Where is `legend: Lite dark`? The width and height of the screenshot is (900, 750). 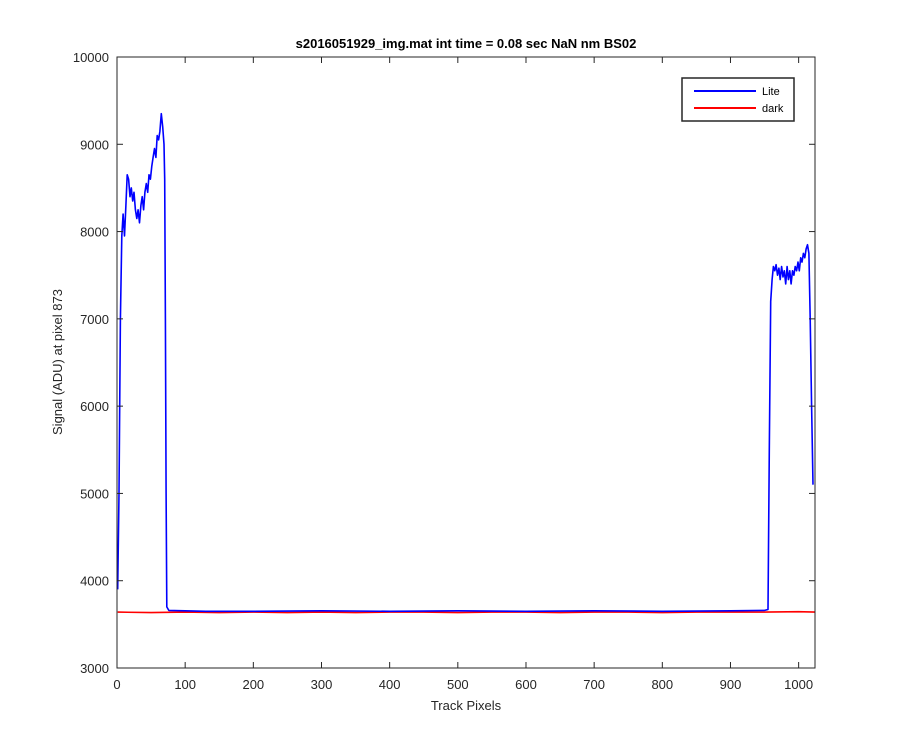
legend: Lite dark is located at coordinates (738, 99).